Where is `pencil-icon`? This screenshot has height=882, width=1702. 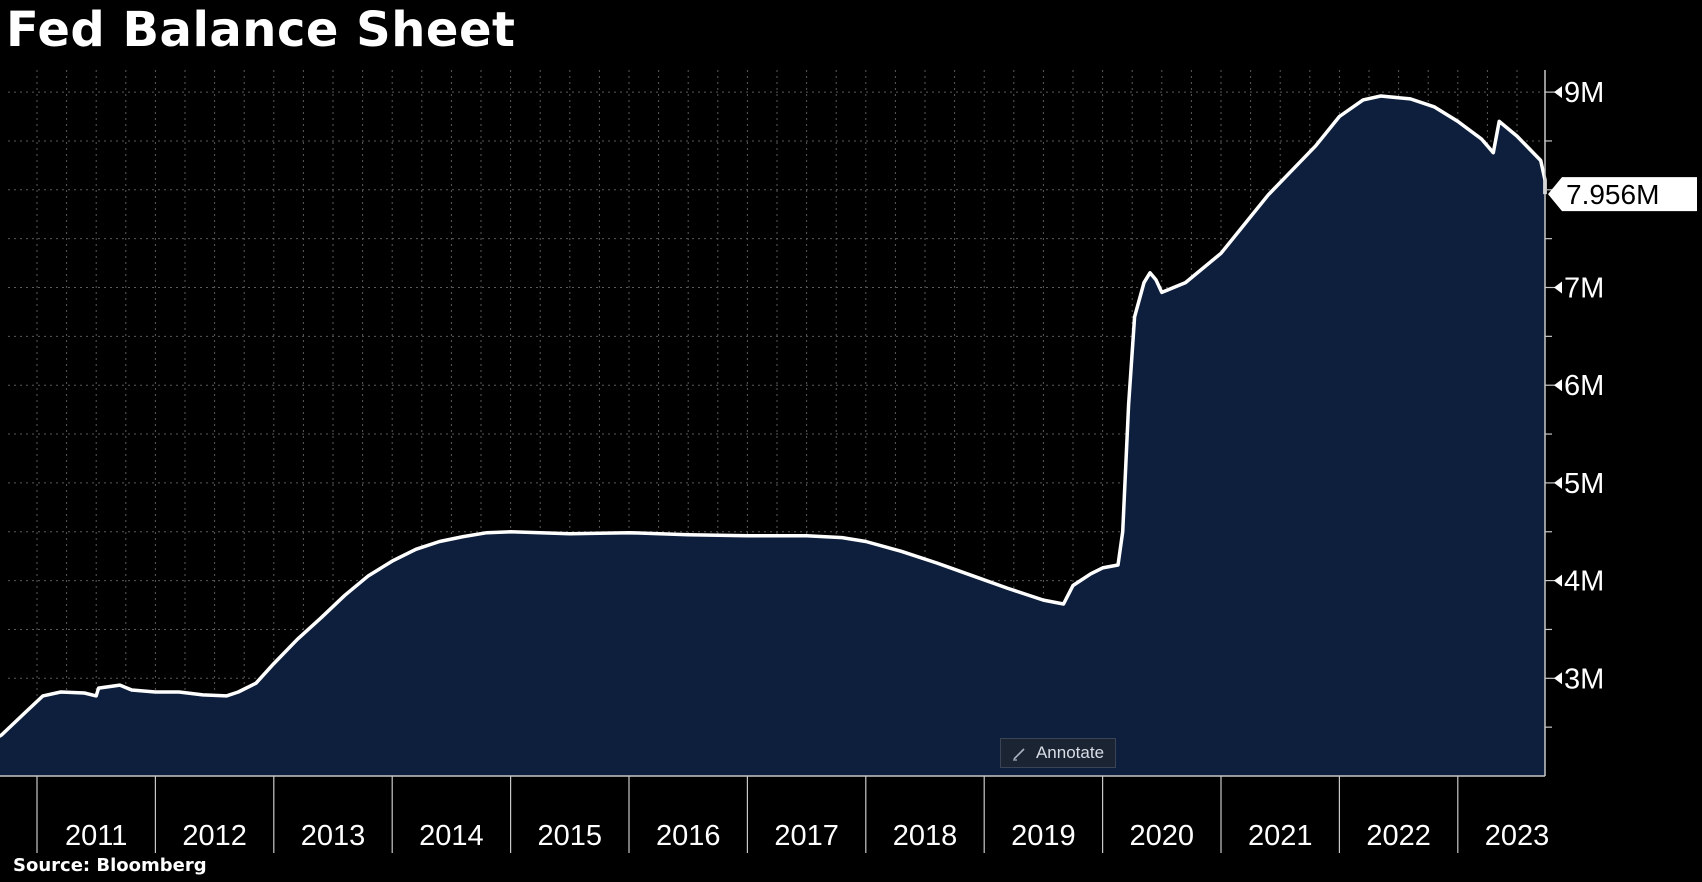
pencil-icon is located at coordinates (1018, 754).